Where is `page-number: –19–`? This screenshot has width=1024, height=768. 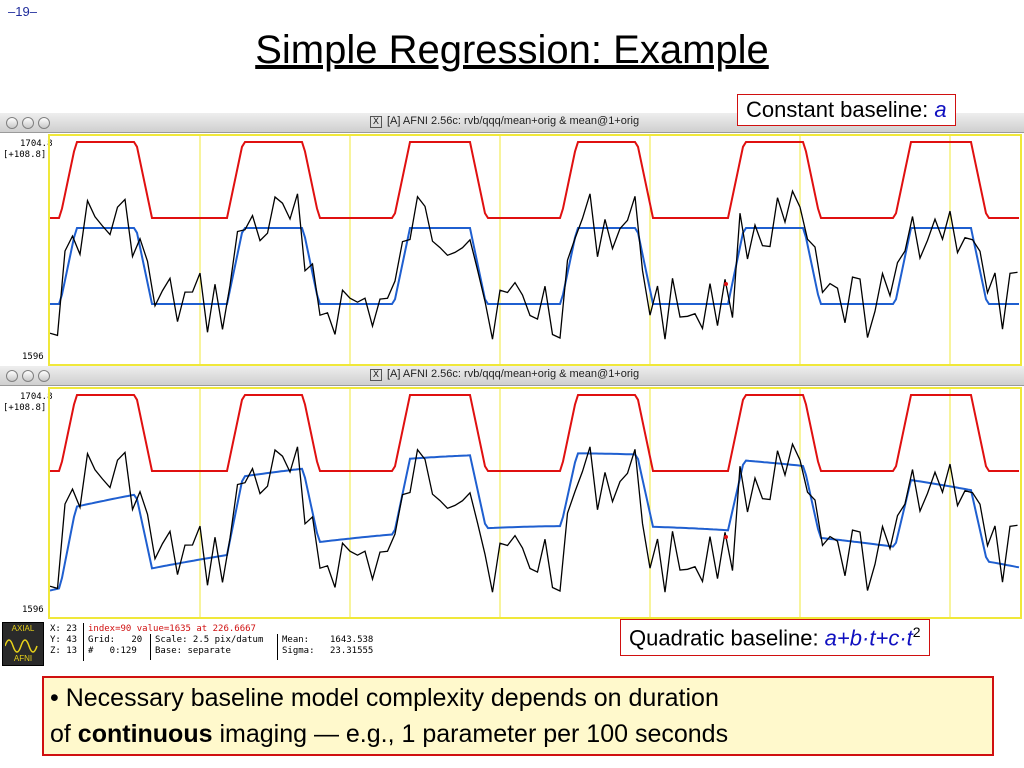
page-number: –19– is located at coordinates (22, 11).